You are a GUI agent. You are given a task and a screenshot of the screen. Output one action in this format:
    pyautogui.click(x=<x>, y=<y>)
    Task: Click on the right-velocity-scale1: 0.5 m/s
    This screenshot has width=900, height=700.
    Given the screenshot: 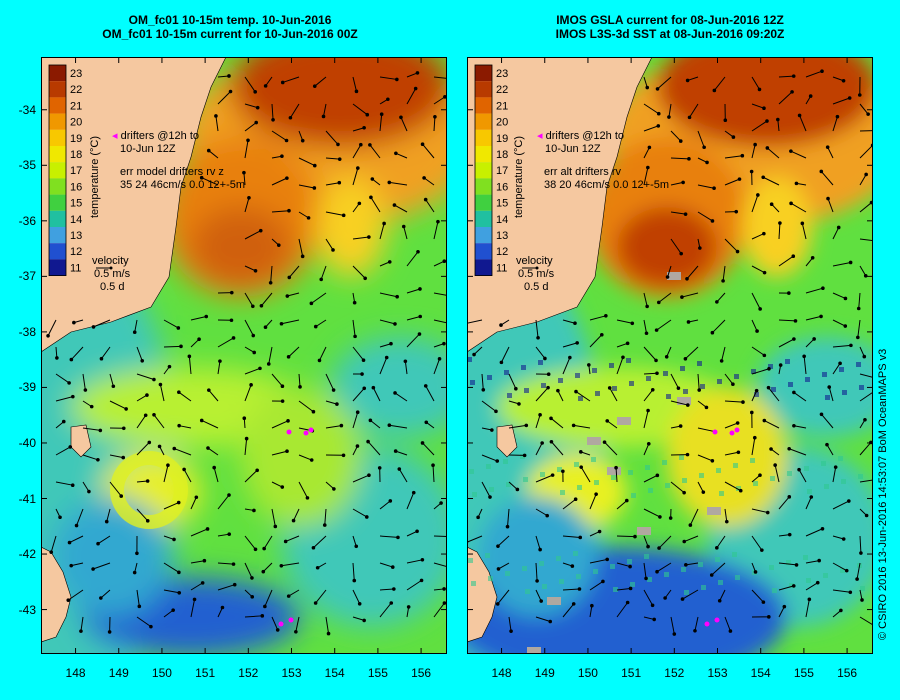 What is the action you would take?
    pyautogui.click(x=536, y=274)
    